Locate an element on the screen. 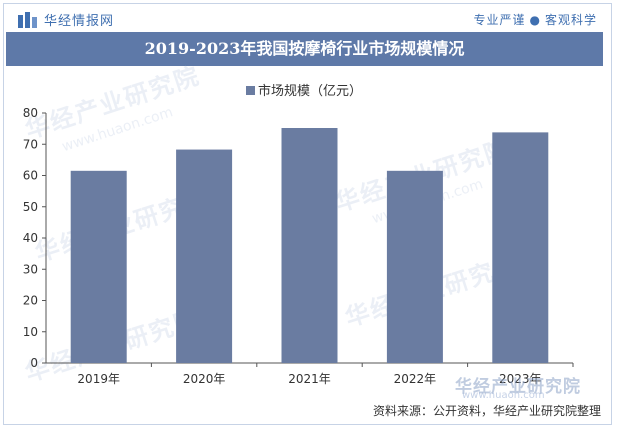  corner-watermark-text: 华经产业研究院 is located at coordinates (518, 387).